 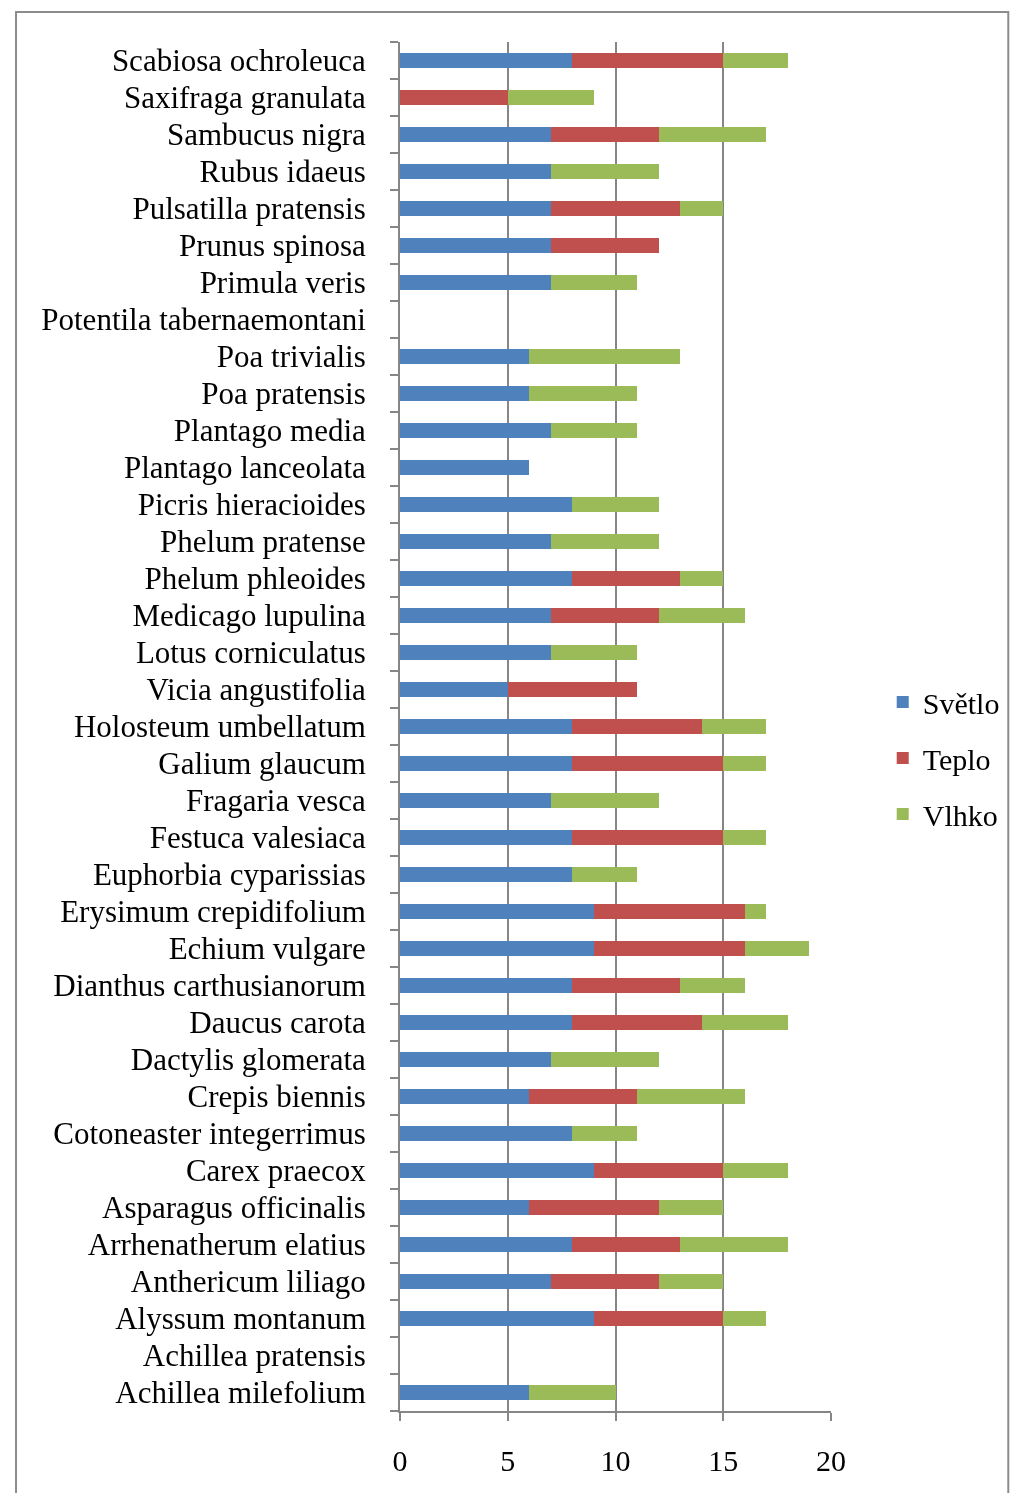 I want to click on y-tick-label: Picris hieracioides, so click(x=251, y=505).